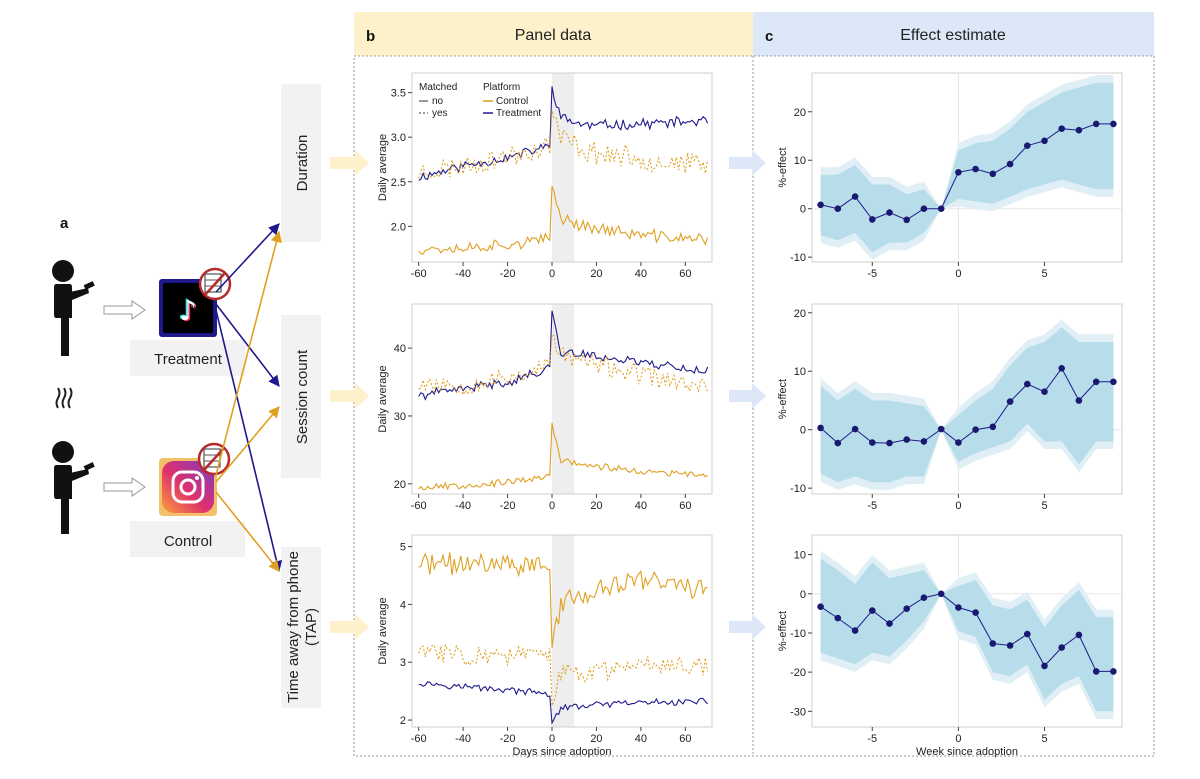  What do you see at coordinates (301, 163) in the screenshot?
I see `outcome-box-duration` at bounding box center [301, 163].